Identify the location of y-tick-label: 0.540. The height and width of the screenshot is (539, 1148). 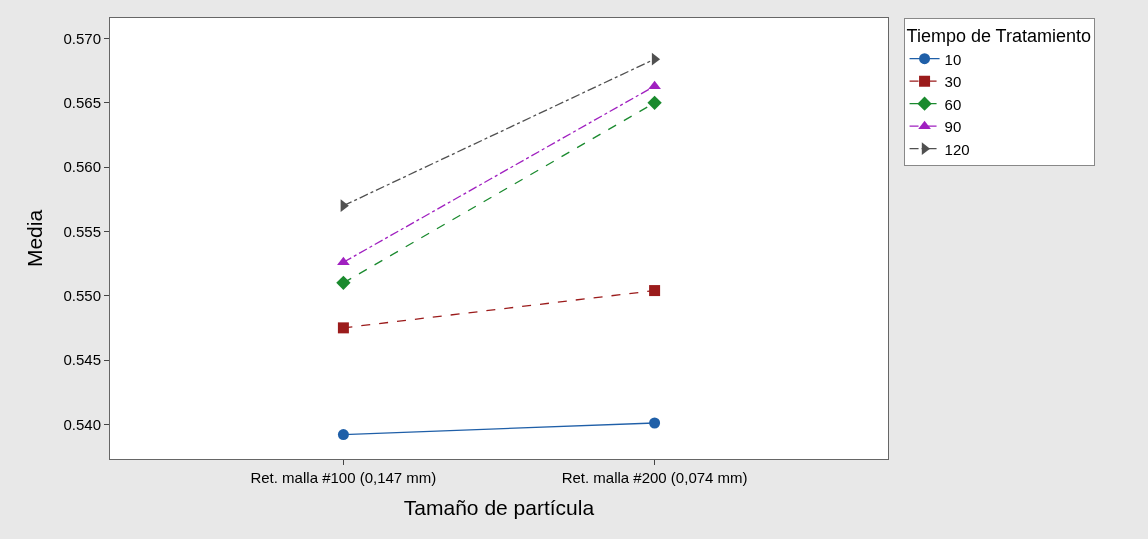
(82, 424).